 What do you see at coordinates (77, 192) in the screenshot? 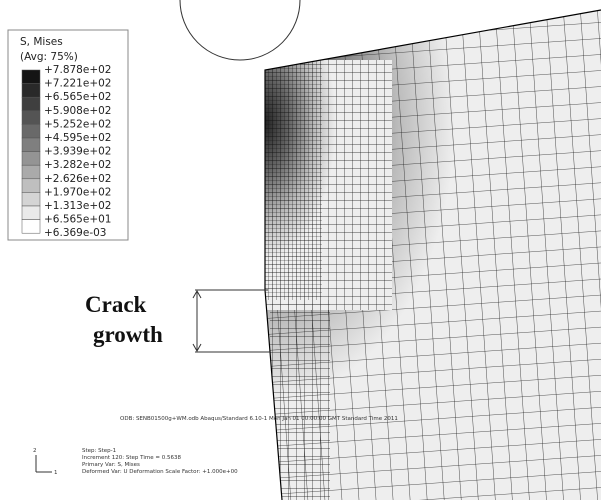
I see `legend-label: +1.970e+02` at bounding box center [77, 192].